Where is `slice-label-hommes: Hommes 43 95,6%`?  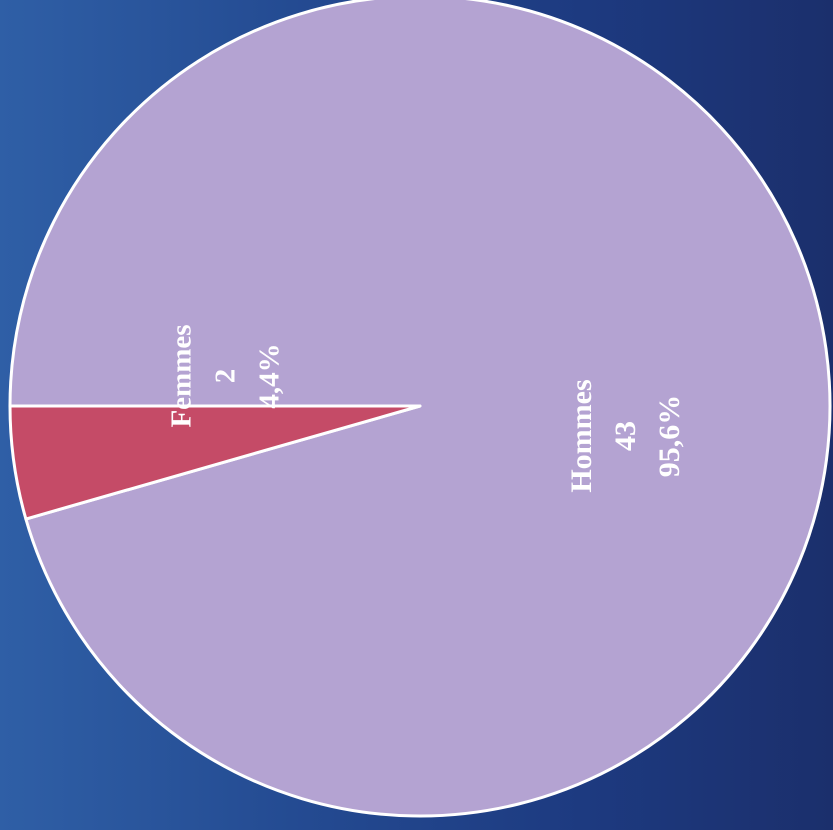 slice-label-hommes: Hommes 43 95,6% is located at coordinates (625, 435).